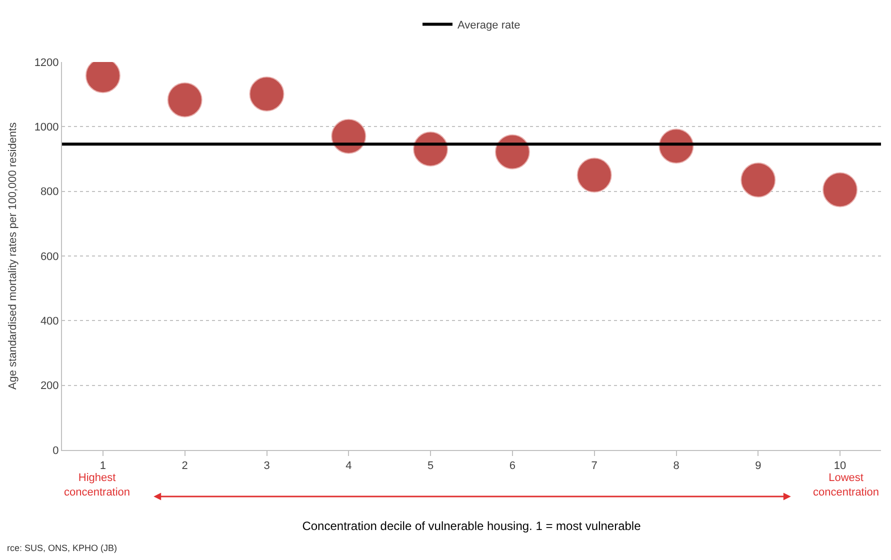  What do you see at coordinates (55, 450) in the screenshot?
I see `y-tick-label: 0` at bounding box center [55, 450].